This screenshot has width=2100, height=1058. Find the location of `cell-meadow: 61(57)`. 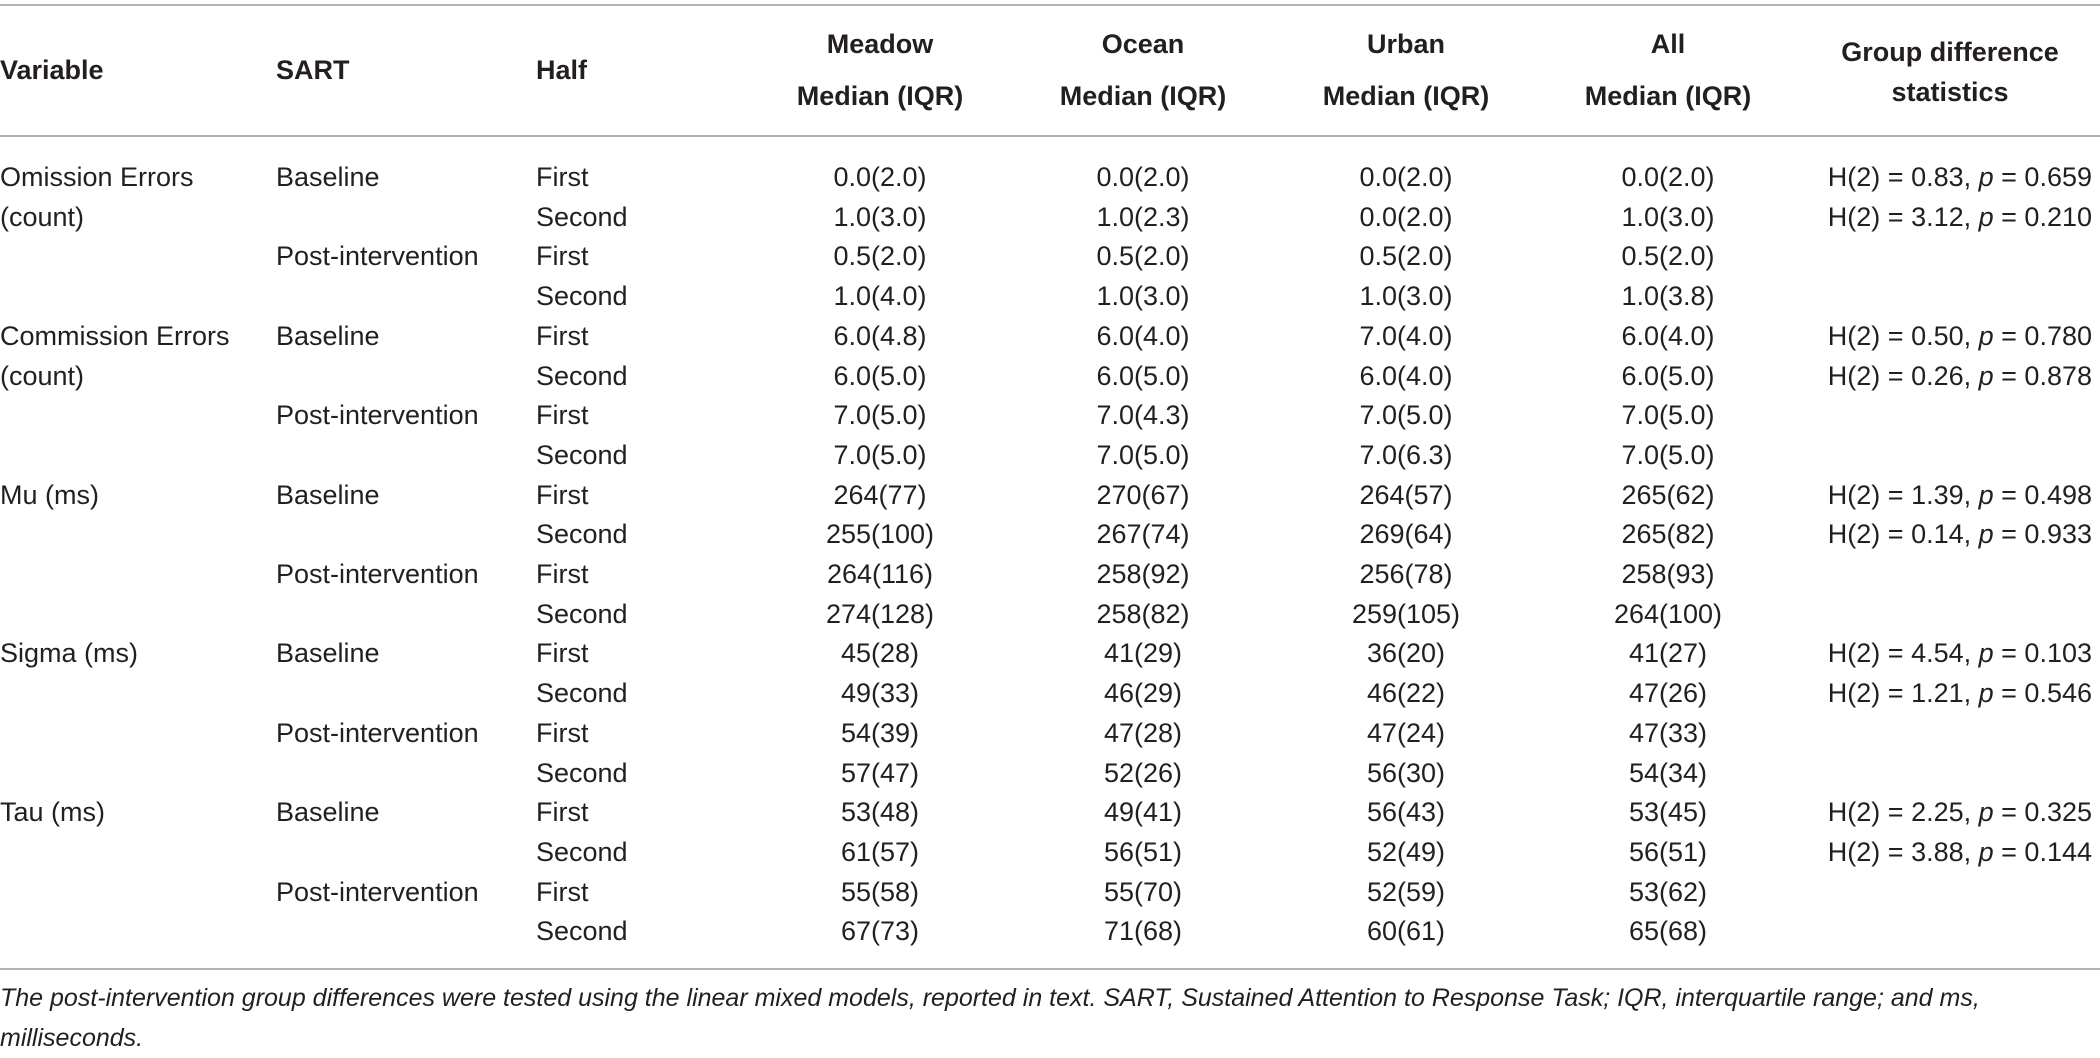

cell-meadow: 61(57) is located at coordinates (880, 851).